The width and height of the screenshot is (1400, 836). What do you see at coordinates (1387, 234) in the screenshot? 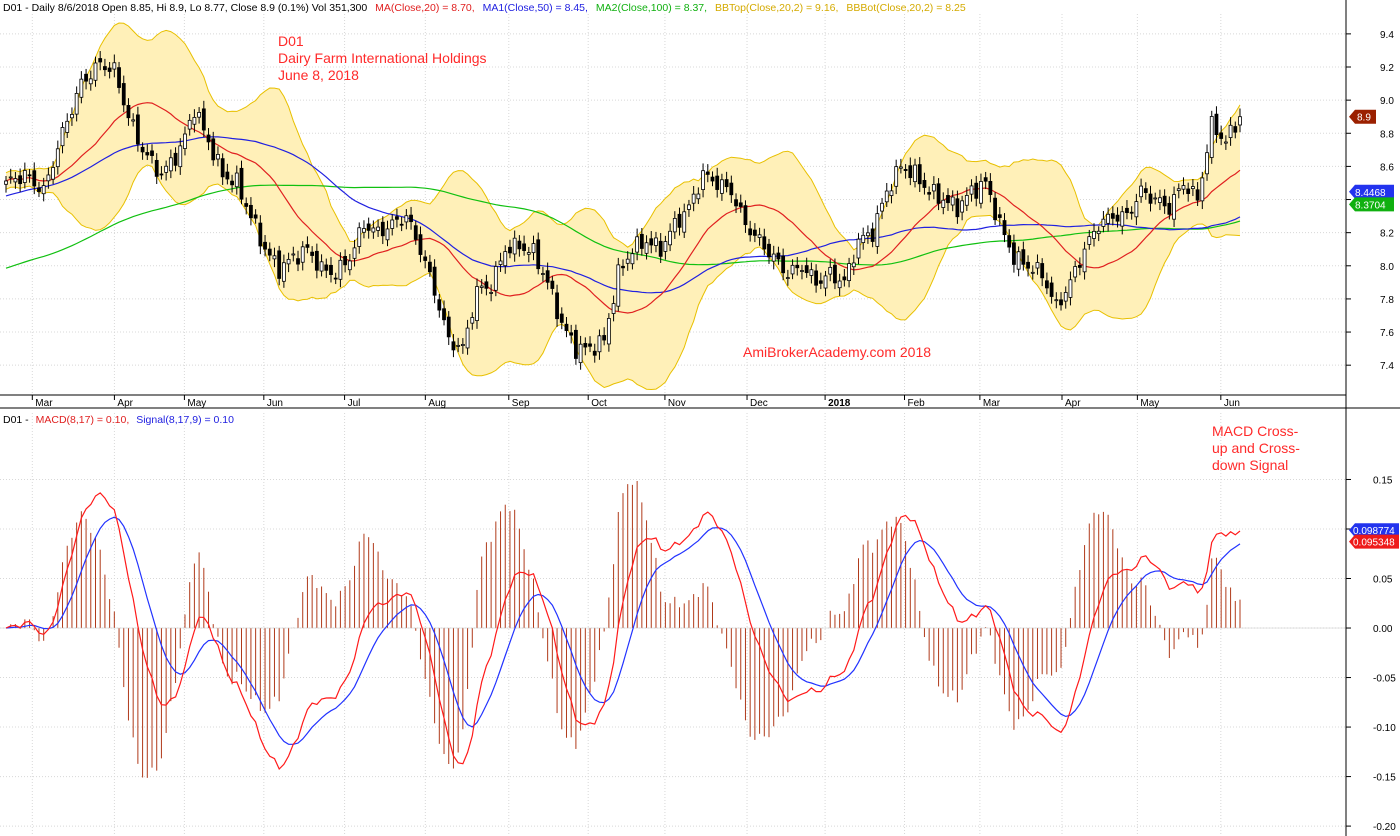
I see `price-y-tick-label: 8.2` at bounding box center [1387, 234].